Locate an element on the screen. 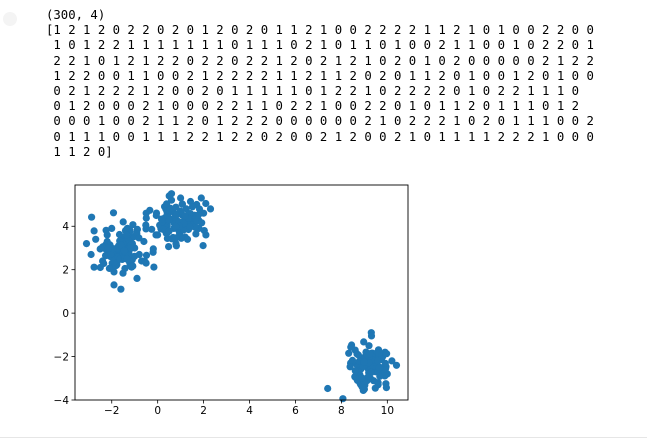 This screenshot has height=443, width=647. y-axis-ticks: −4 −2 0 2 4 is located at coordinates (64, 314).